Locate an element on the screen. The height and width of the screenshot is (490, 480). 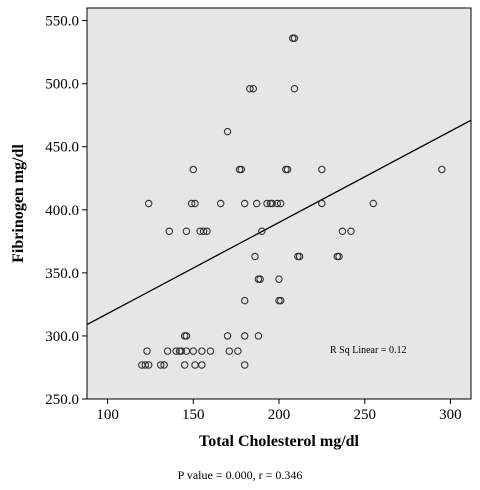
y-axis-title: Fibrinogen mg/dl is located at coordinates (18, 203).